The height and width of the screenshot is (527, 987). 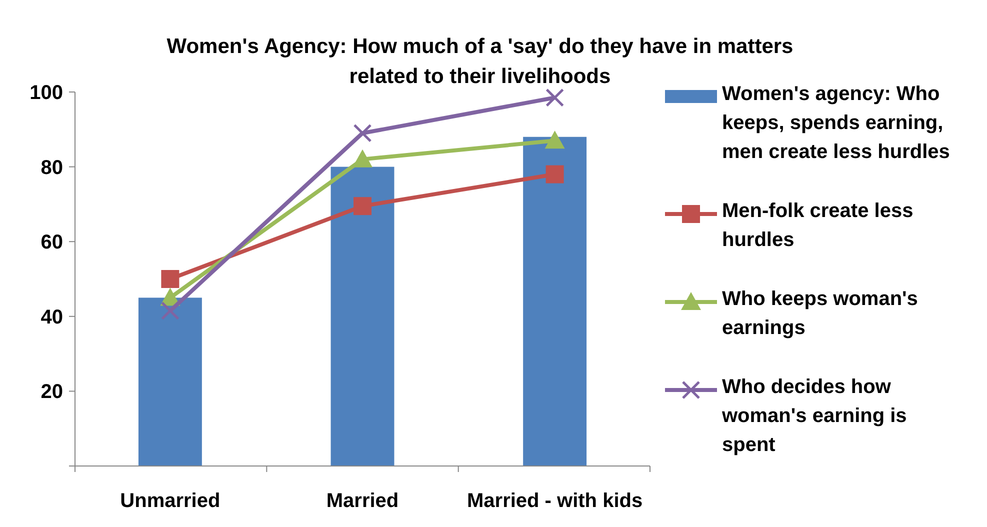 What do you see at coordinates (51, 167) in the screenshot?
I see `y-tick-label: 80` at bounding box center [51, 167].